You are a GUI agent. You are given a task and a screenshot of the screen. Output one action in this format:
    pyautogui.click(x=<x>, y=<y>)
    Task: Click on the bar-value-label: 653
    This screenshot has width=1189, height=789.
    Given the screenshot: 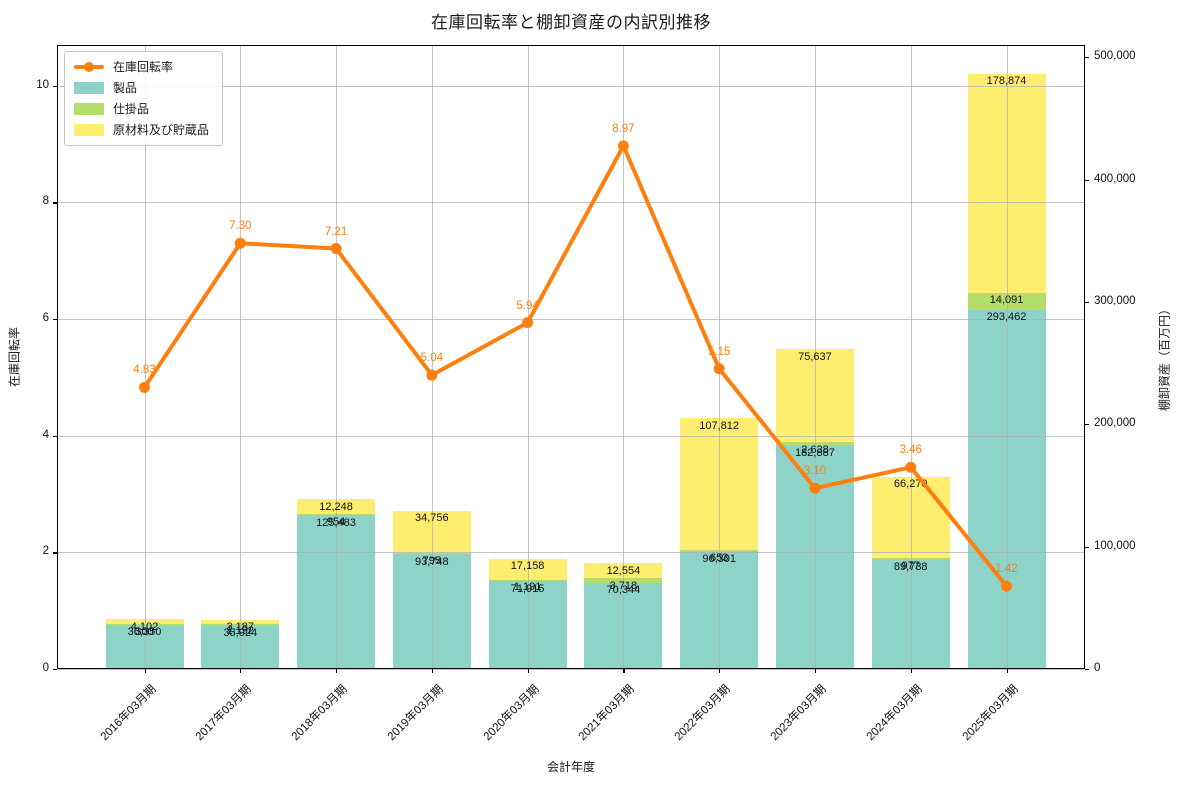 What is the action you would take?
    pyautogui.click(x=719, y=557)
    